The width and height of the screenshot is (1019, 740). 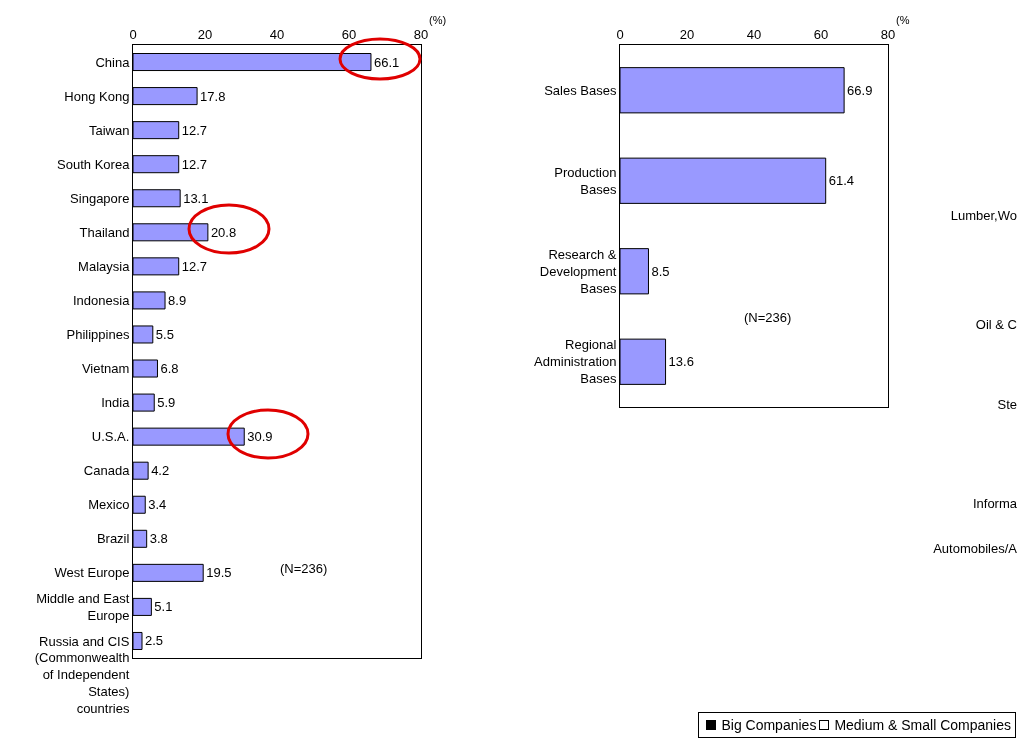 What do you see at coordinates (260, 437) in the screenshot?
I see `data-label: 30.9` at bounding box center [260, 437].